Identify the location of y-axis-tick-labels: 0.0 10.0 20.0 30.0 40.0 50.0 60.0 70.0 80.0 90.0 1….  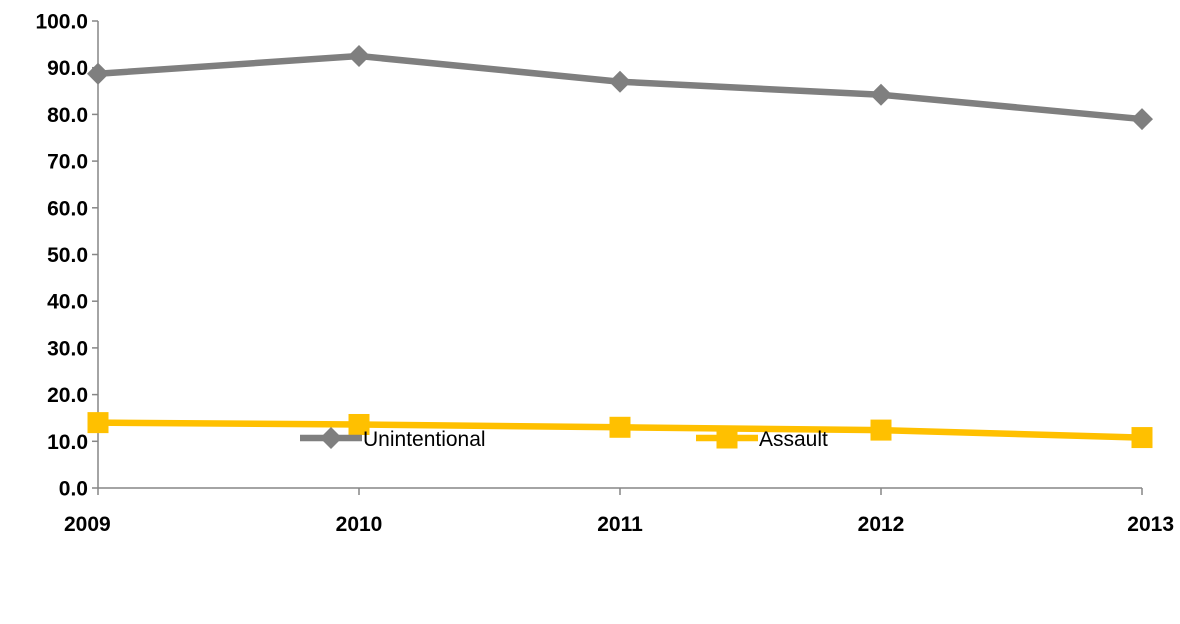
(61, 256).